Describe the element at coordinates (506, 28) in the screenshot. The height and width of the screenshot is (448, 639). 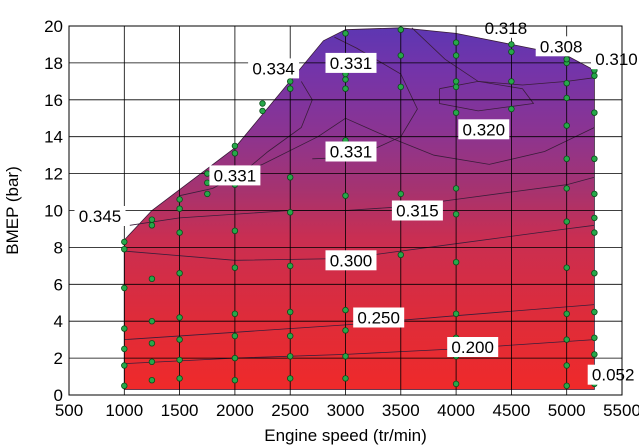
I see `contour-label-text: 0.318` at that location.